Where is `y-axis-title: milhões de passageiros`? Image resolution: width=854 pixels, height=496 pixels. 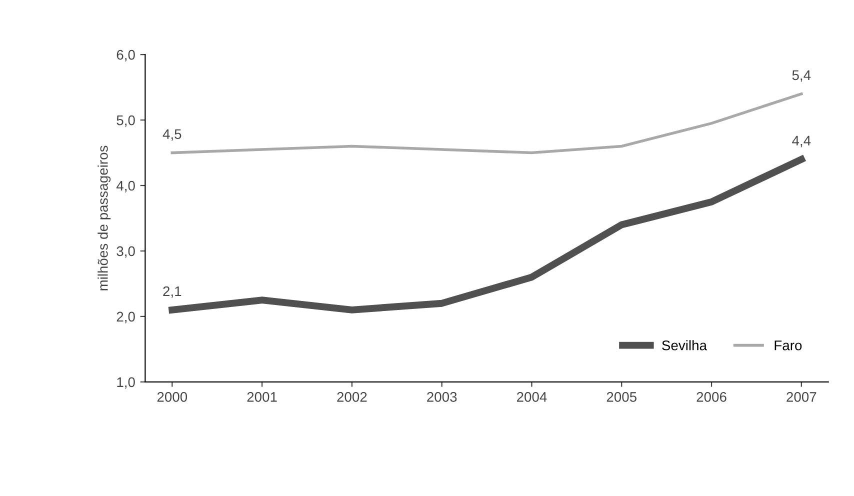
y-axis-title: milhões de passageiros is located at coordinates (104, 218).